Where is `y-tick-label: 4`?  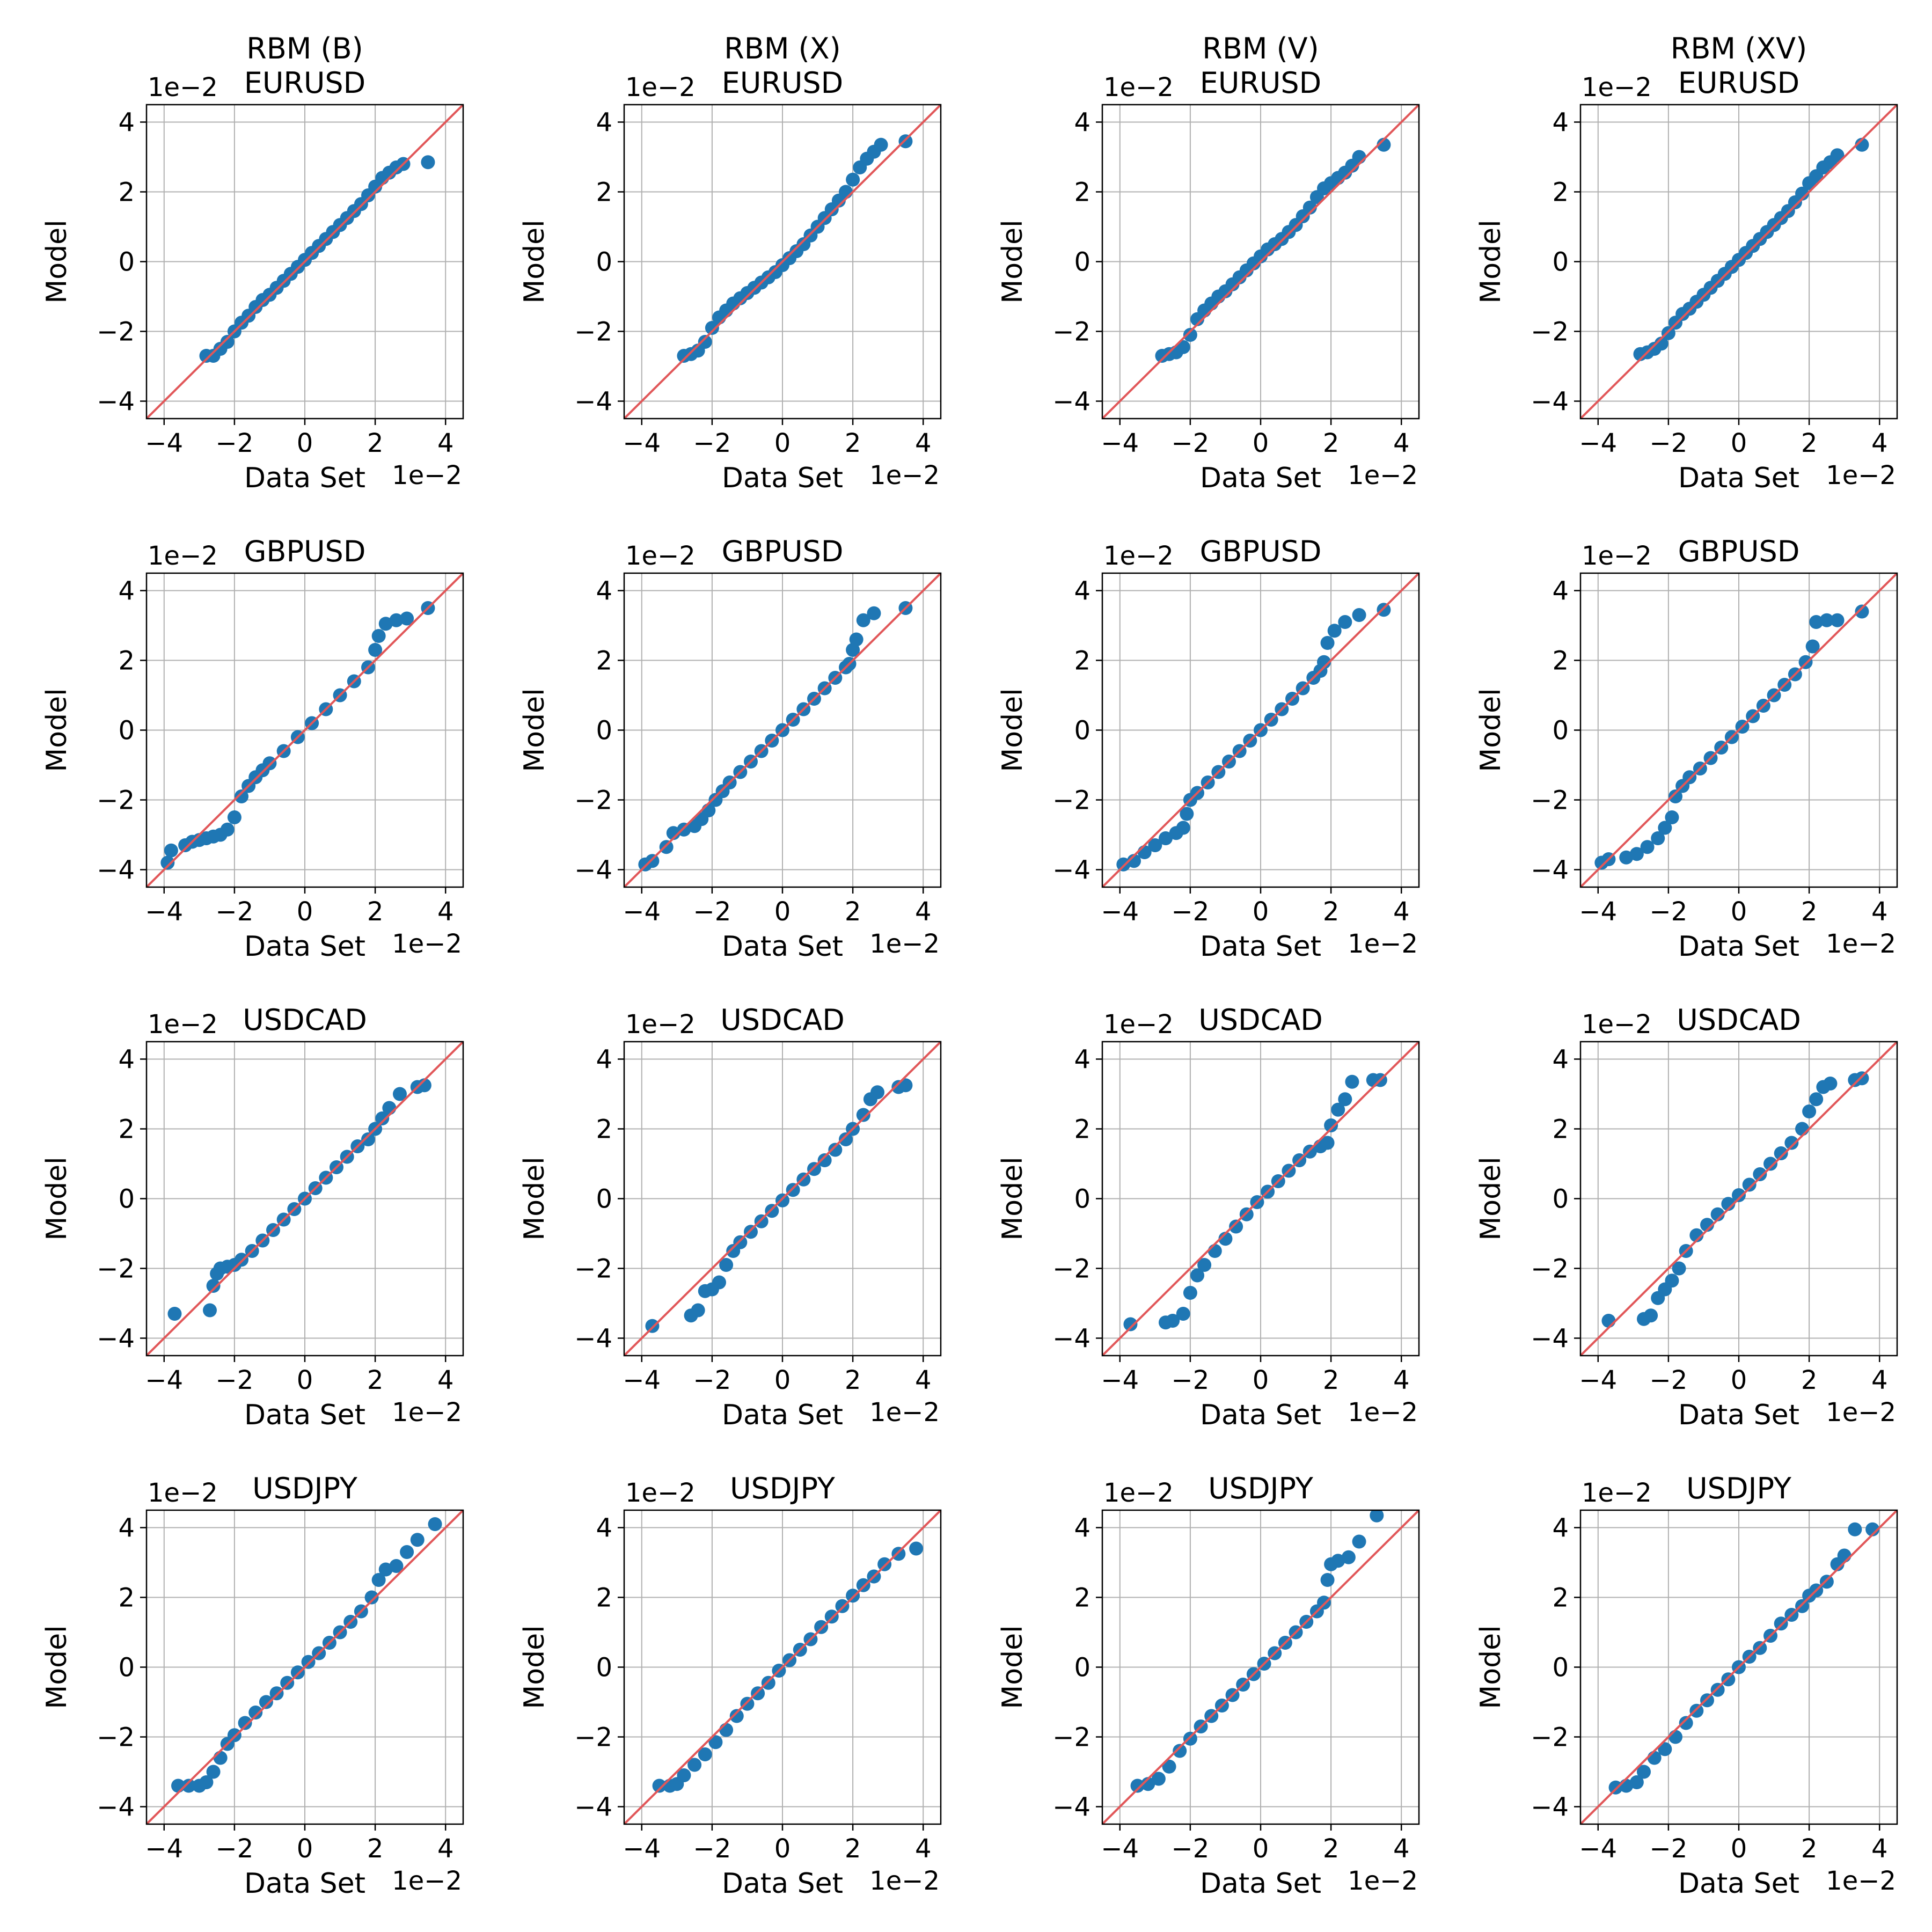 y-tick-label: 4 is located at coordinates (1082, 123).